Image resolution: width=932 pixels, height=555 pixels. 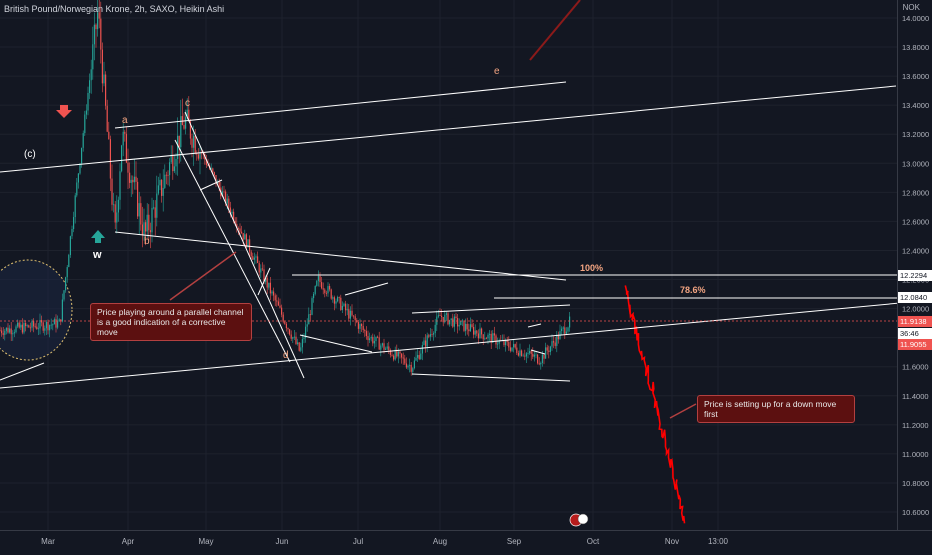 What do you see at coordinates (244, 245) in the screenshot?
I see `c-d-line-a` at bounding box center [244, 245].